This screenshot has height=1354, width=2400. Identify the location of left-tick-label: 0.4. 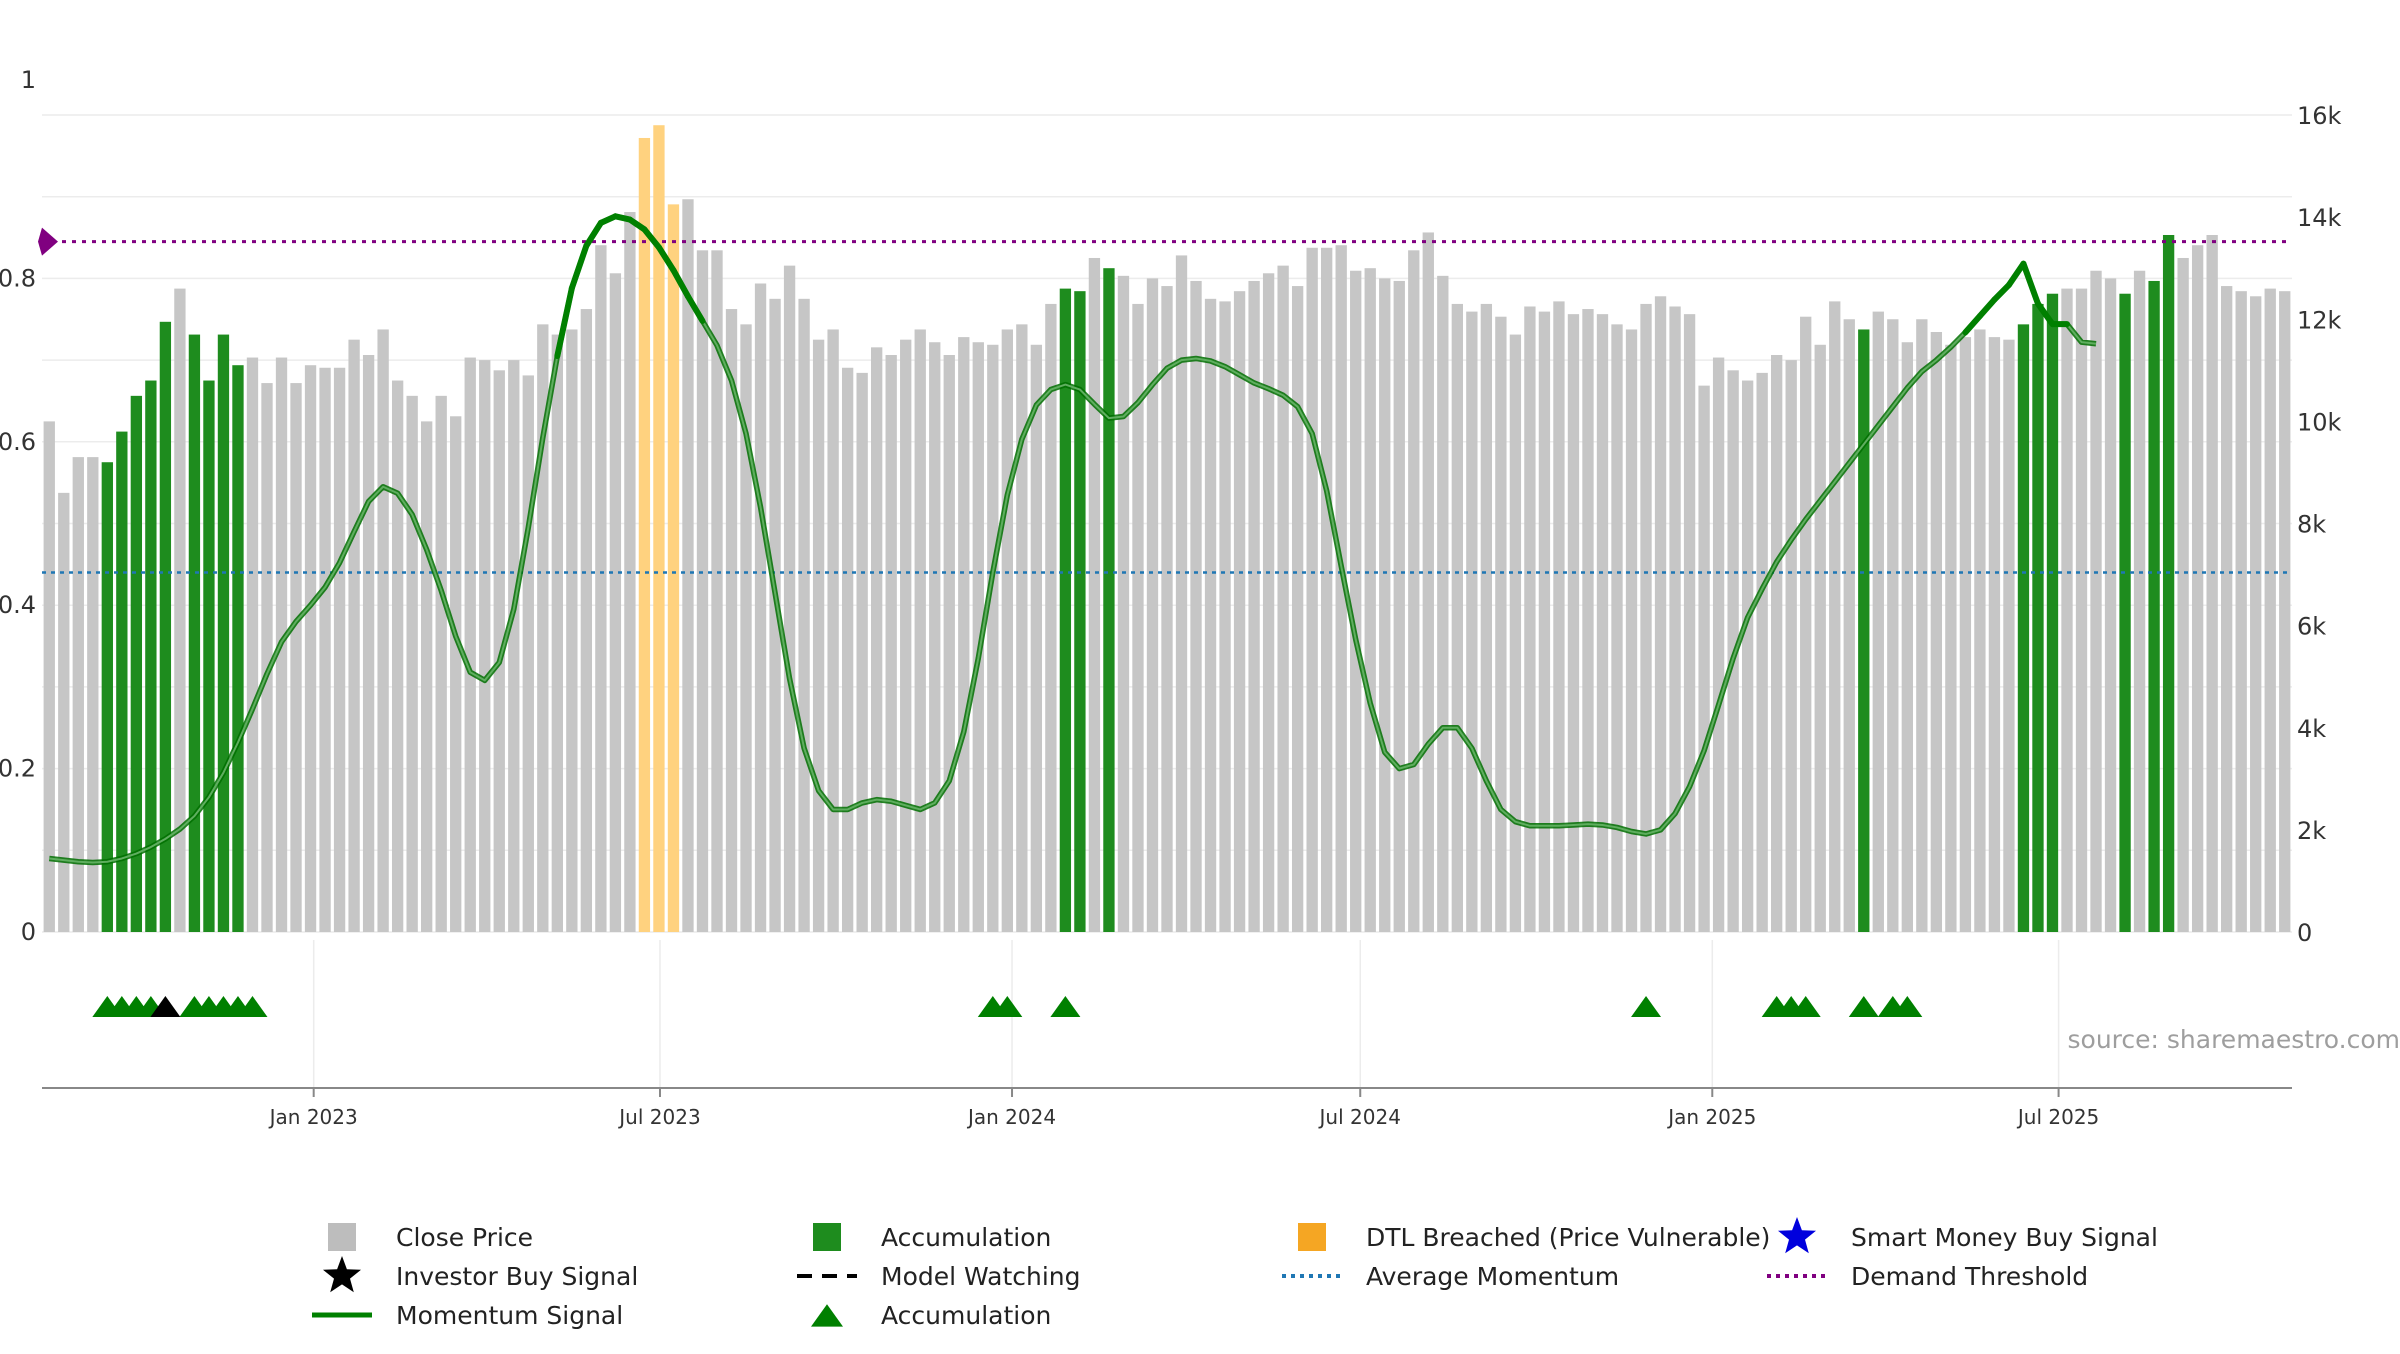
(18, 605).